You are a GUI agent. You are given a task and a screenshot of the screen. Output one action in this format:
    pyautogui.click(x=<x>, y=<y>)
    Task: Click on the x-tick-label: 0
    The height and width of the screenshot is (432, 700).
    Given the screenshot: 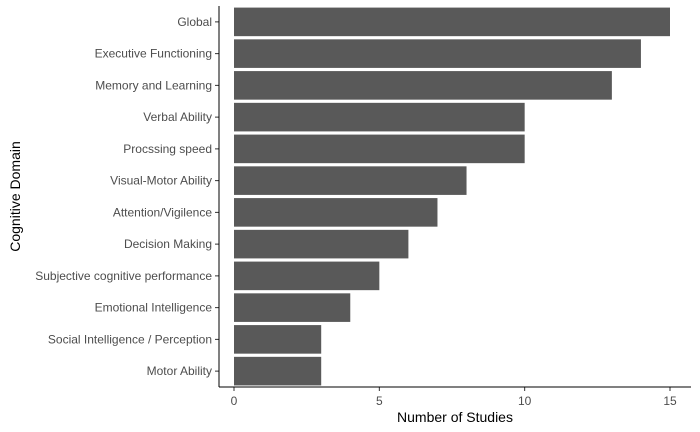 What is the action you would take?
    pyautogui.click(x=234, y=401)
    